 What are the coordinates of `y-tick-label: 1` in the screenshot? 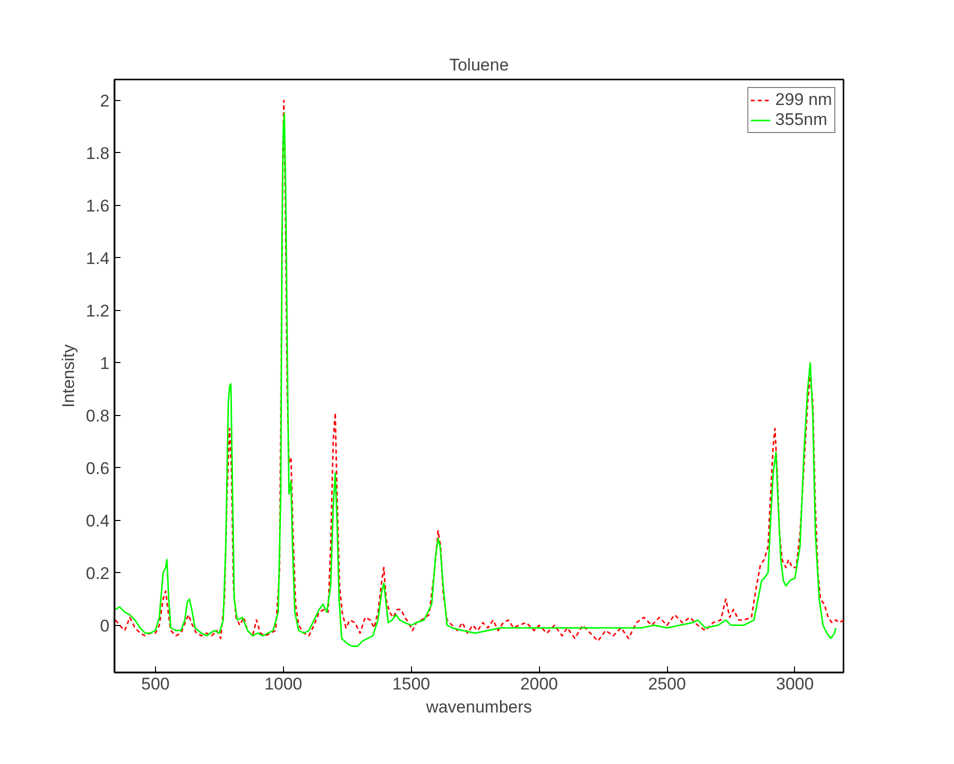 It's located at (105, 363).